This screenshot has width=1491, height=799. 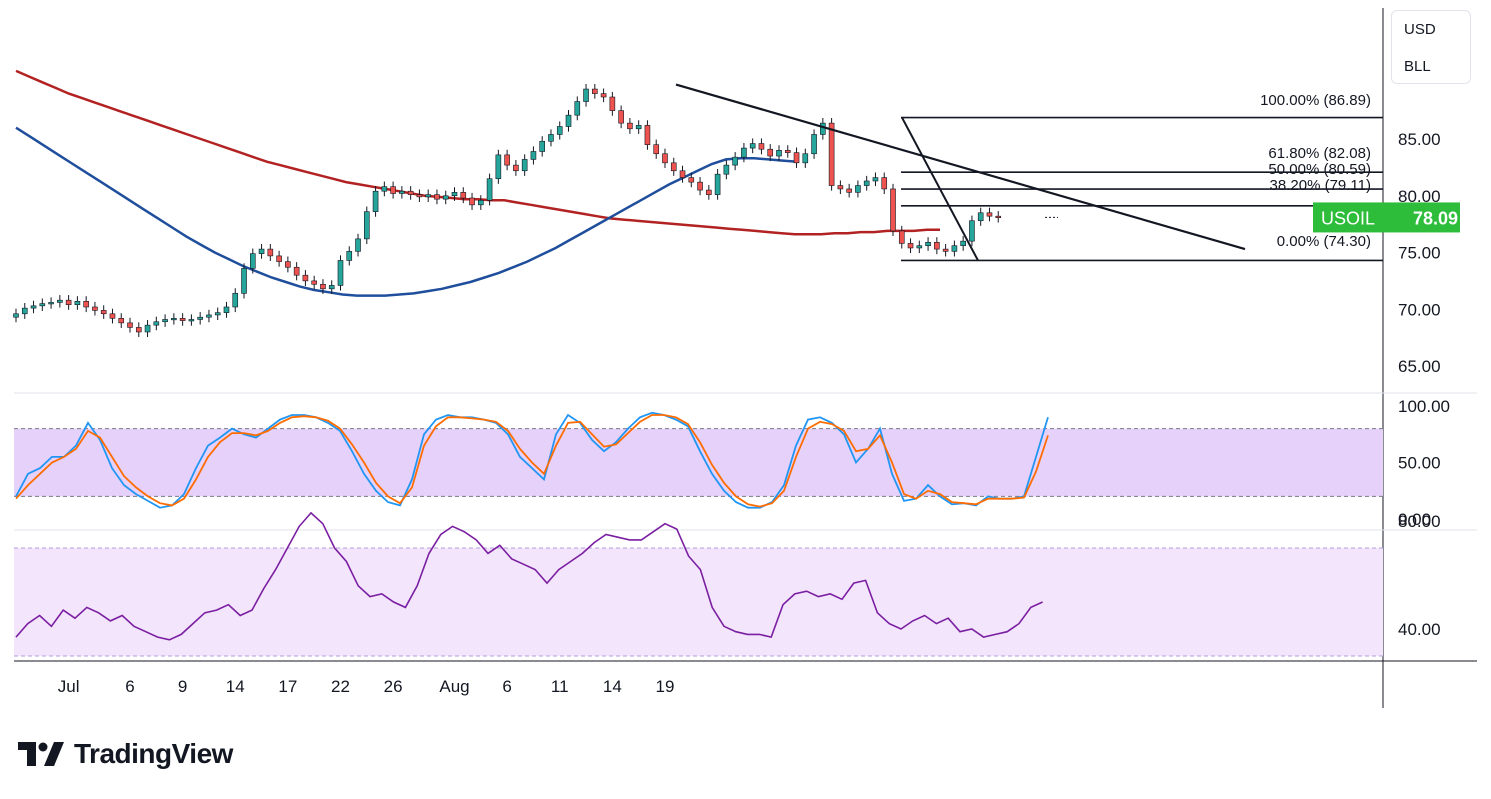 What do you see at coordinates (1419, 521) in the screenshot?
I see `rsi-tick-label: 80.00` at bounding box center [1419, 521].